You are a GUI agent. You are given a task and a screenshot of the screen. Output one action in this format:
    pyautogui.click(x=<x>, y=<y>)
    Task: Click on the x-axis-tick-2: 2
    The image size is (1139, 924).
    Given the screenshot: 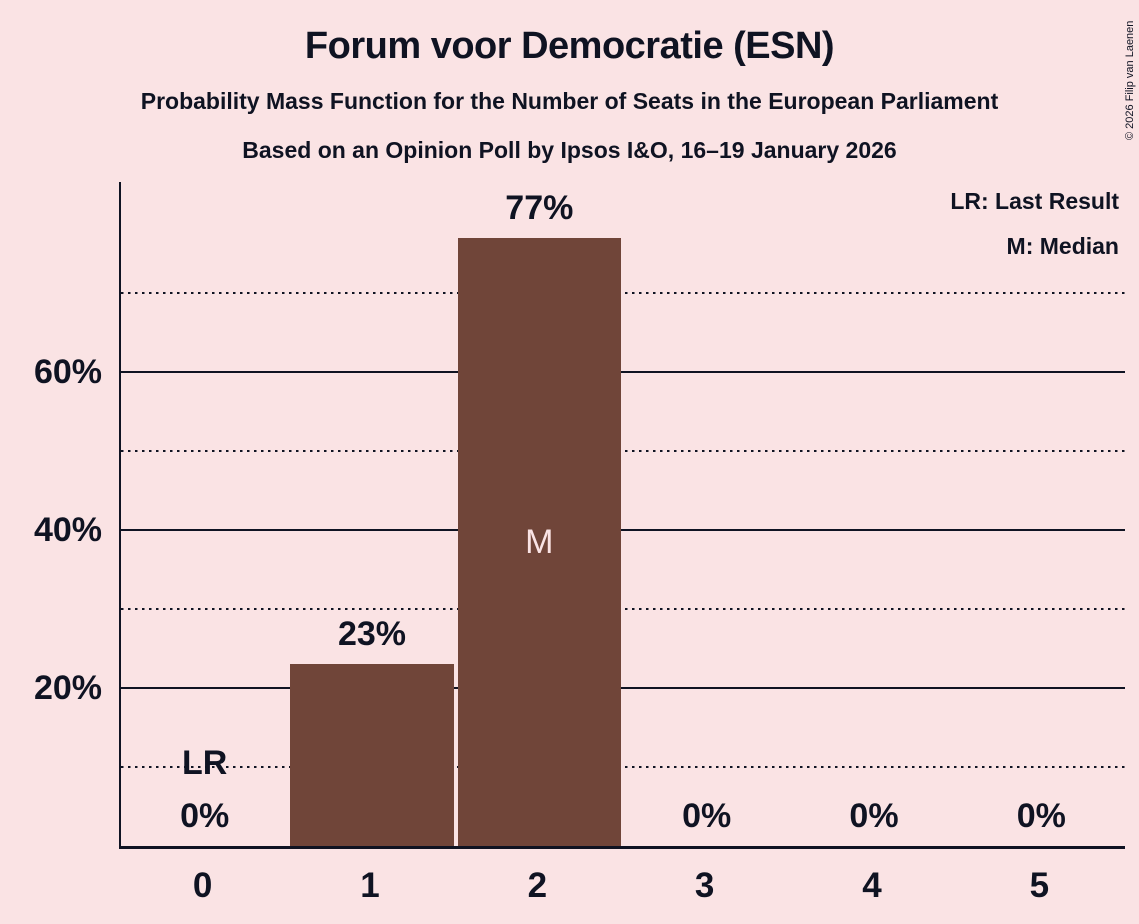 What is the action you would take?
    pyautogui.click(x=537, y=885)
    